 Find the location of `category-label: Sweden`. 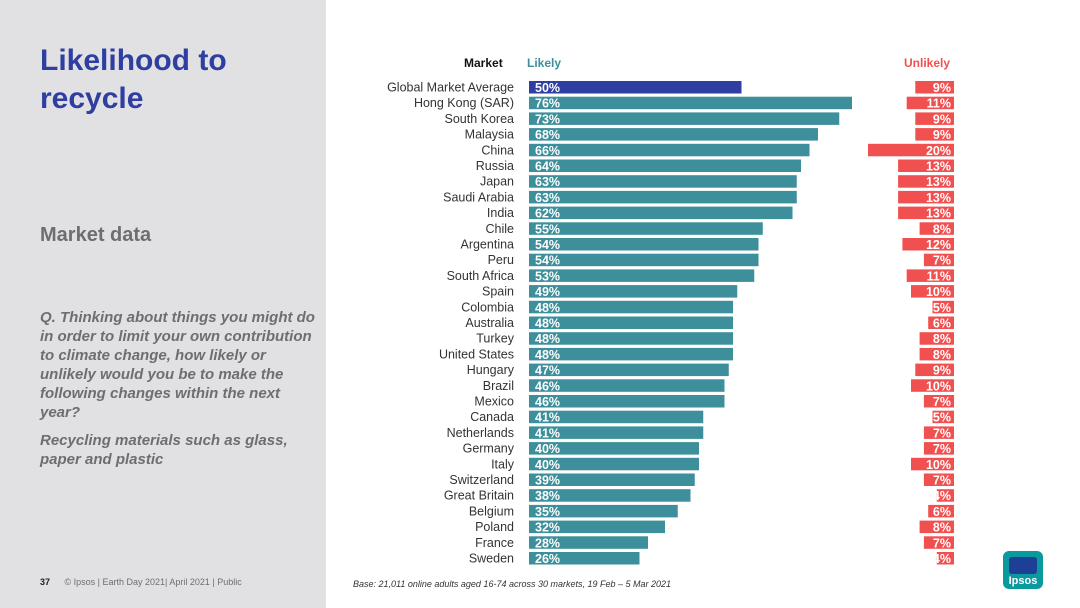

category-label: Sweden is located at coordinates (491, 559).